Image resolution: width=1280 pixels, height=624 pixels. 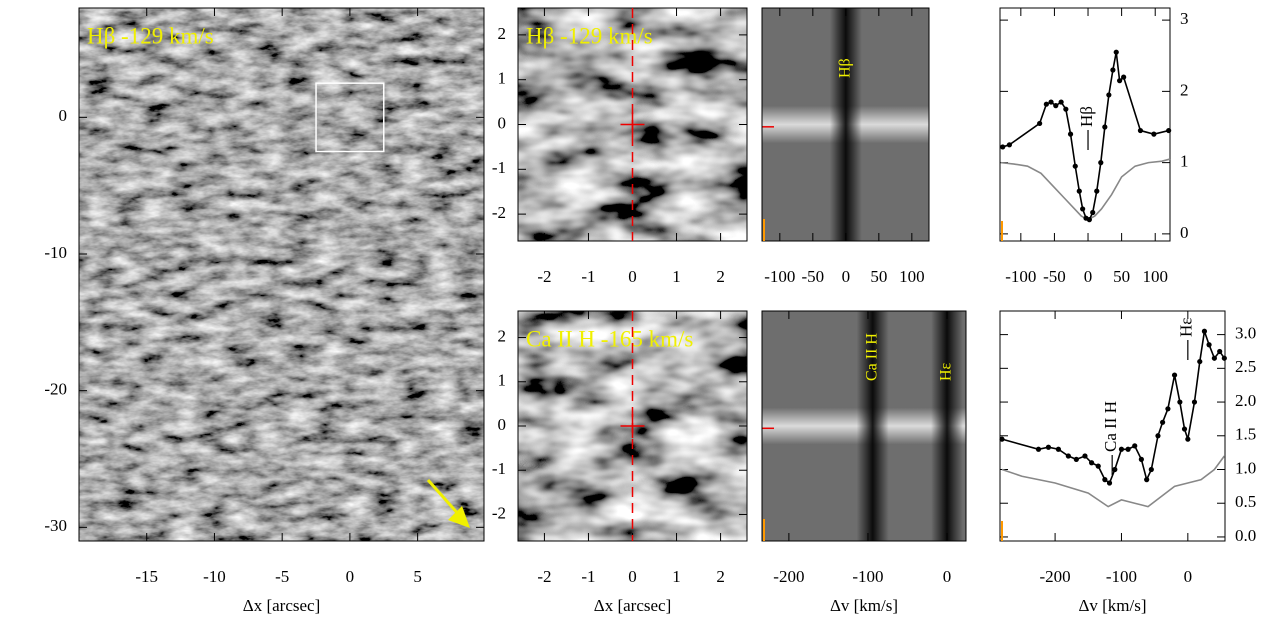 I want to click on y-tick-label: 2.0, so click(x=1245, y=400).